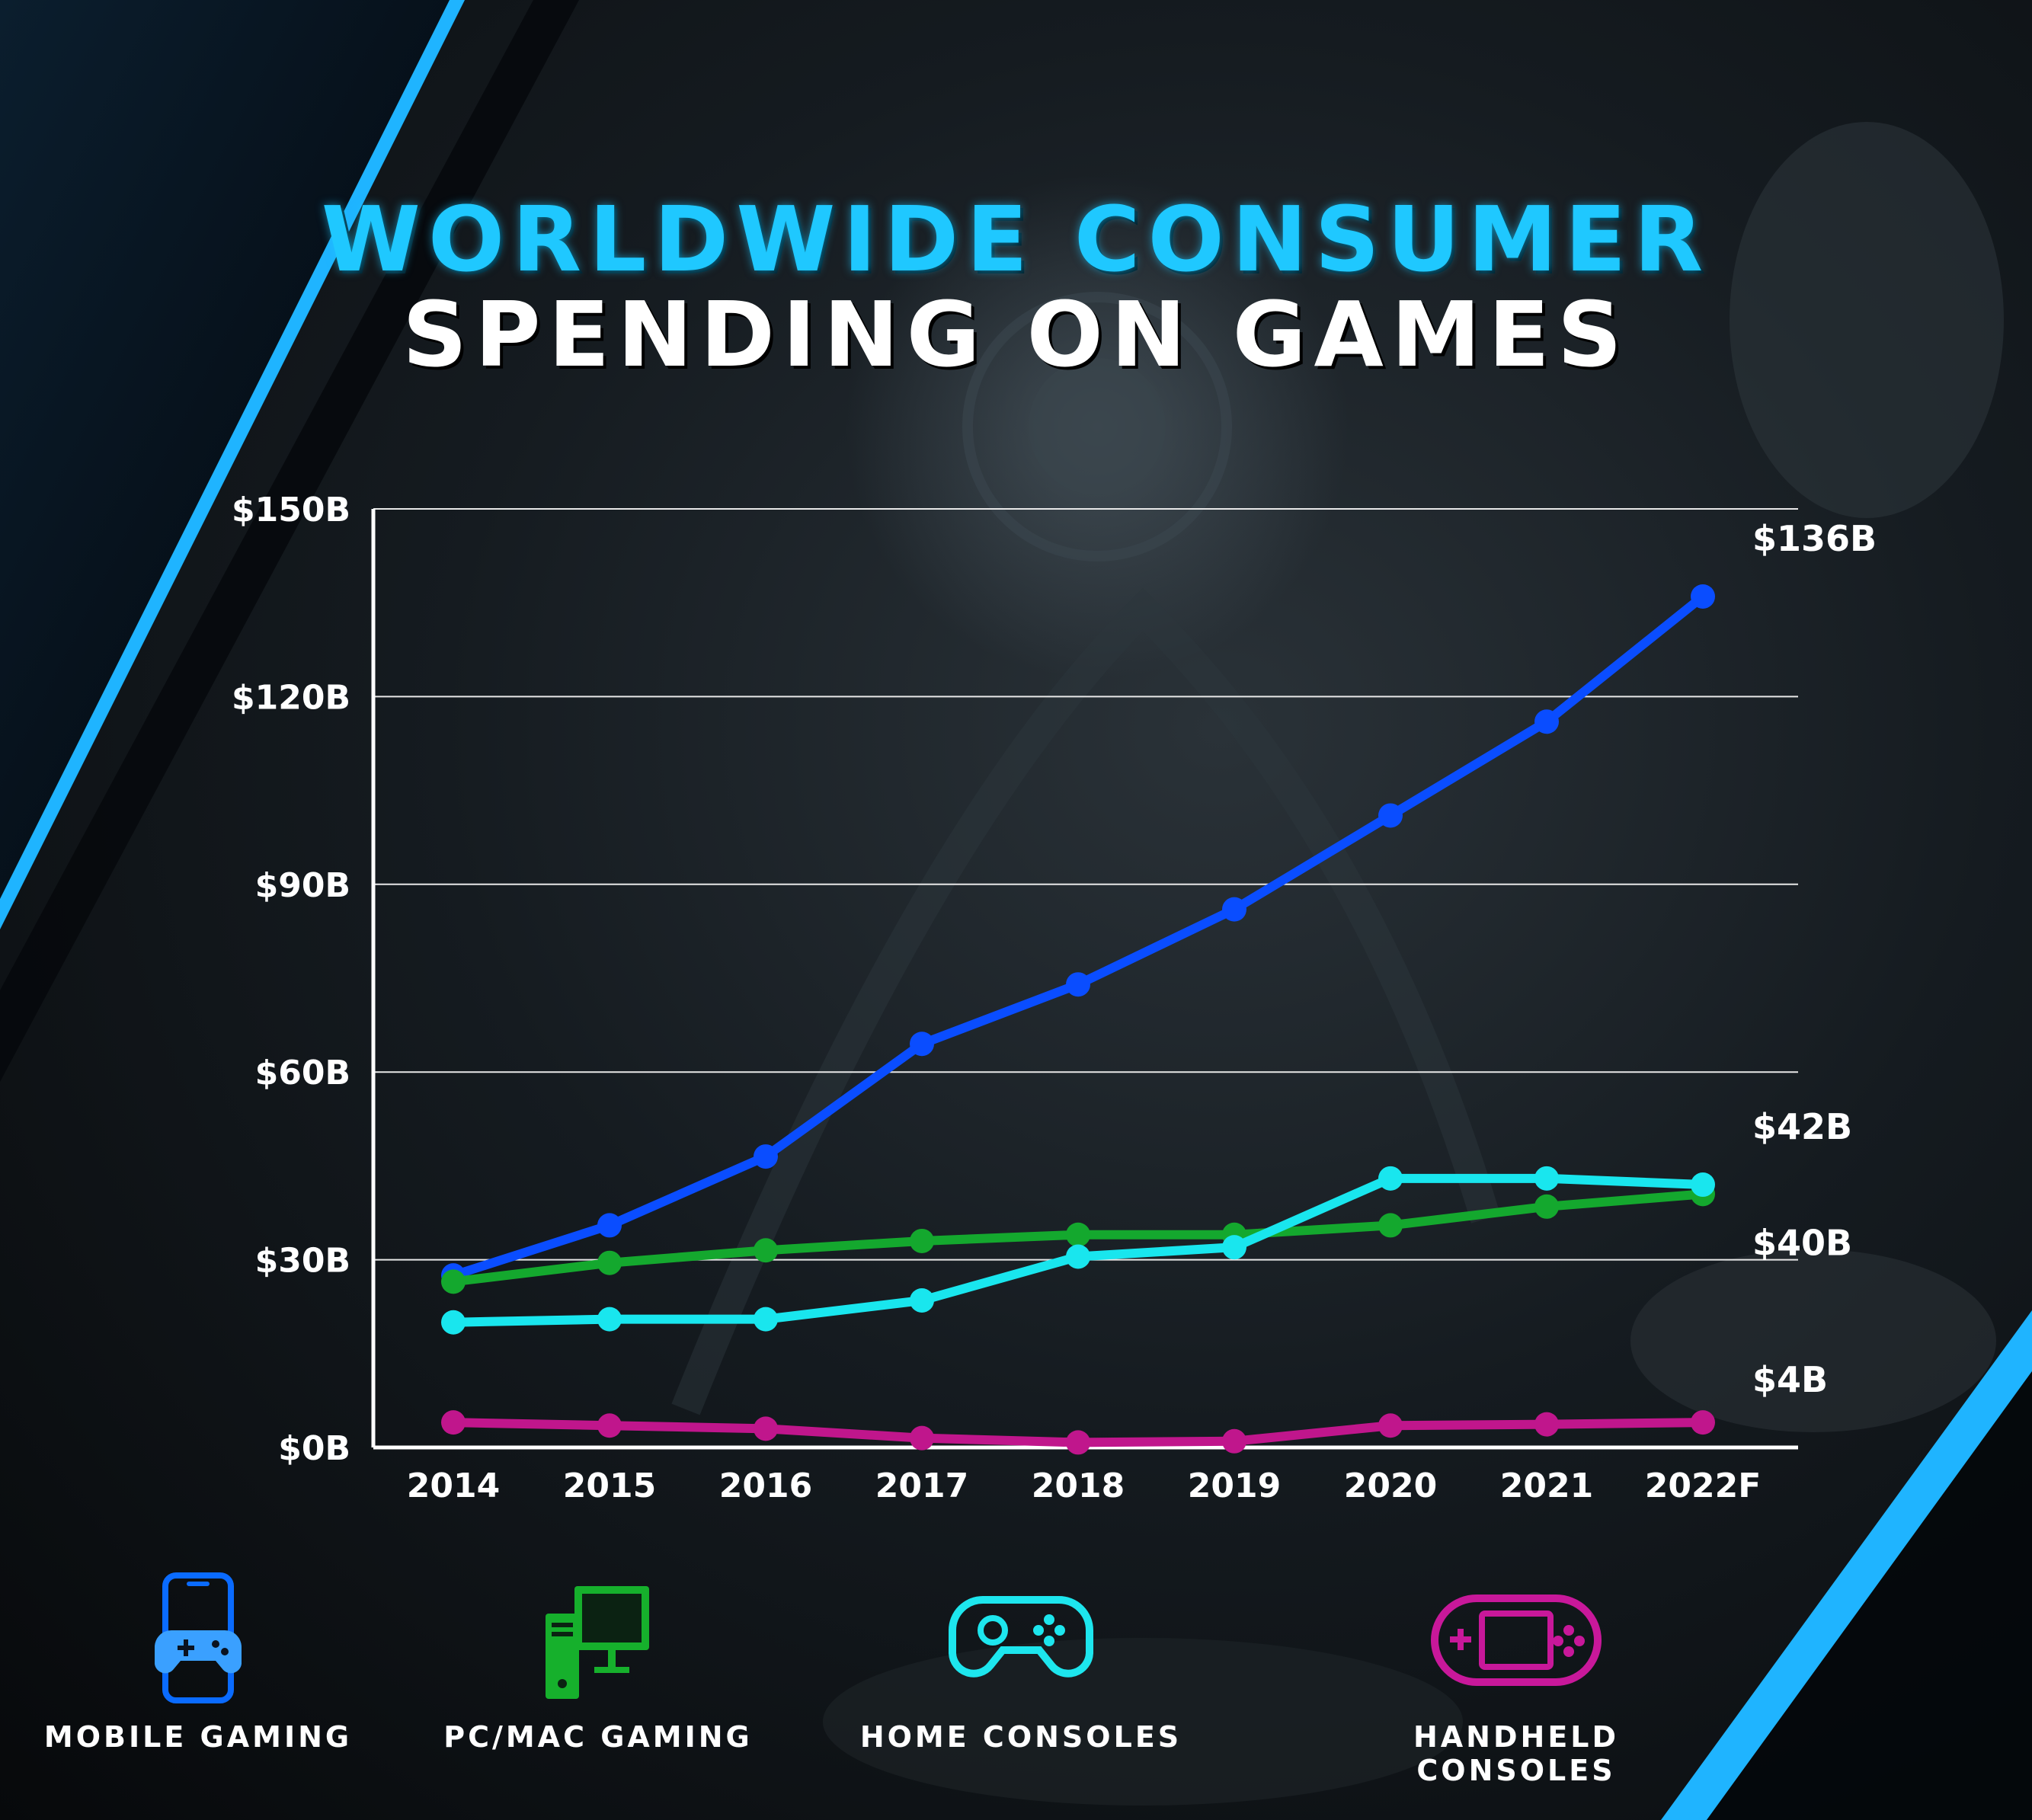 This screenshot has width=2032, height=1820. I want to click on chart-title-line-1: WORLDWIDE CONSUMER, so click(1016, 239).